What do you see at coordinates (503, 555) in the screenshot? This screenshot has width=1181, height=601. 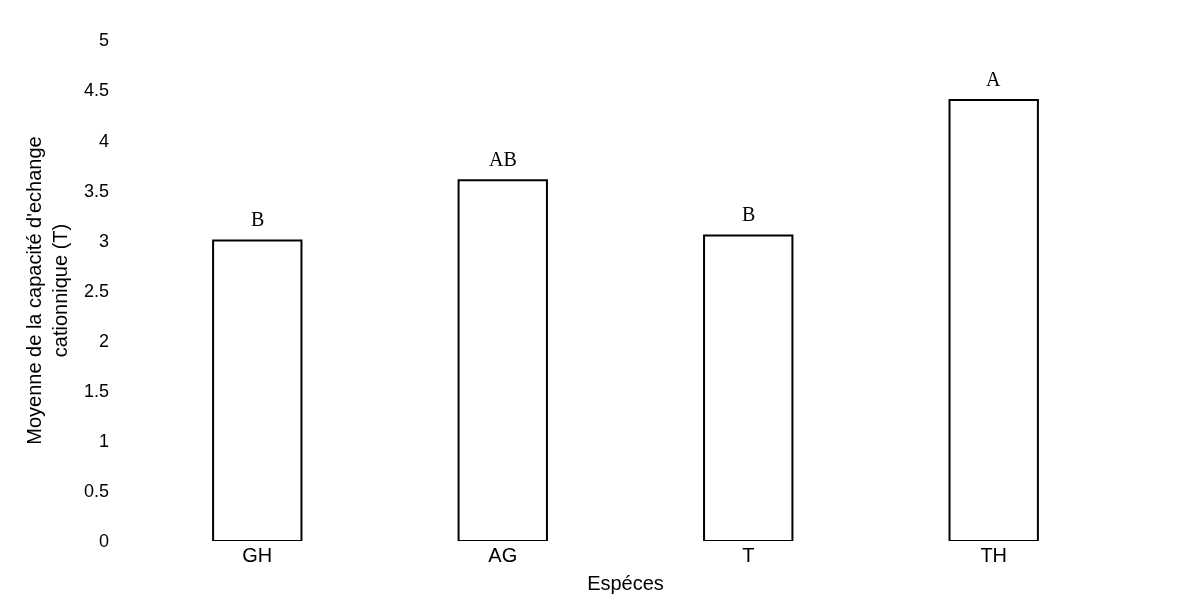 I see `x-tick-label: AG` at bounding box center [503, 555].